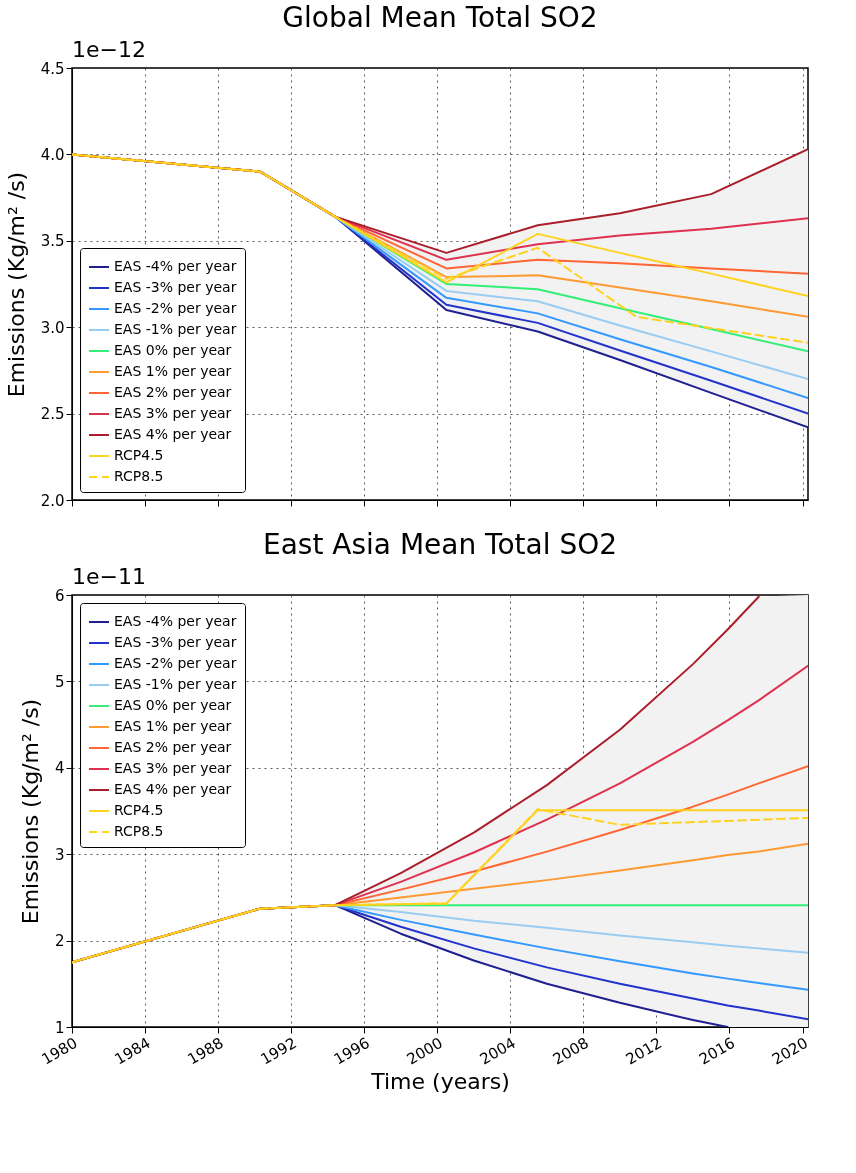 The height and width of the screenshot is (1173, 856). Describe the element at coordinates (52, 327) in the screenshot. I see `y-tick-label: 3.0` at that location.